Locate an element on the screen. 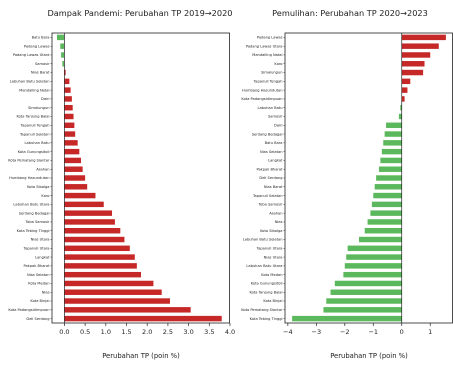 This screenshot has width=453, height=370. y-tick-label: Dairi is located at coordinates (278, 125).